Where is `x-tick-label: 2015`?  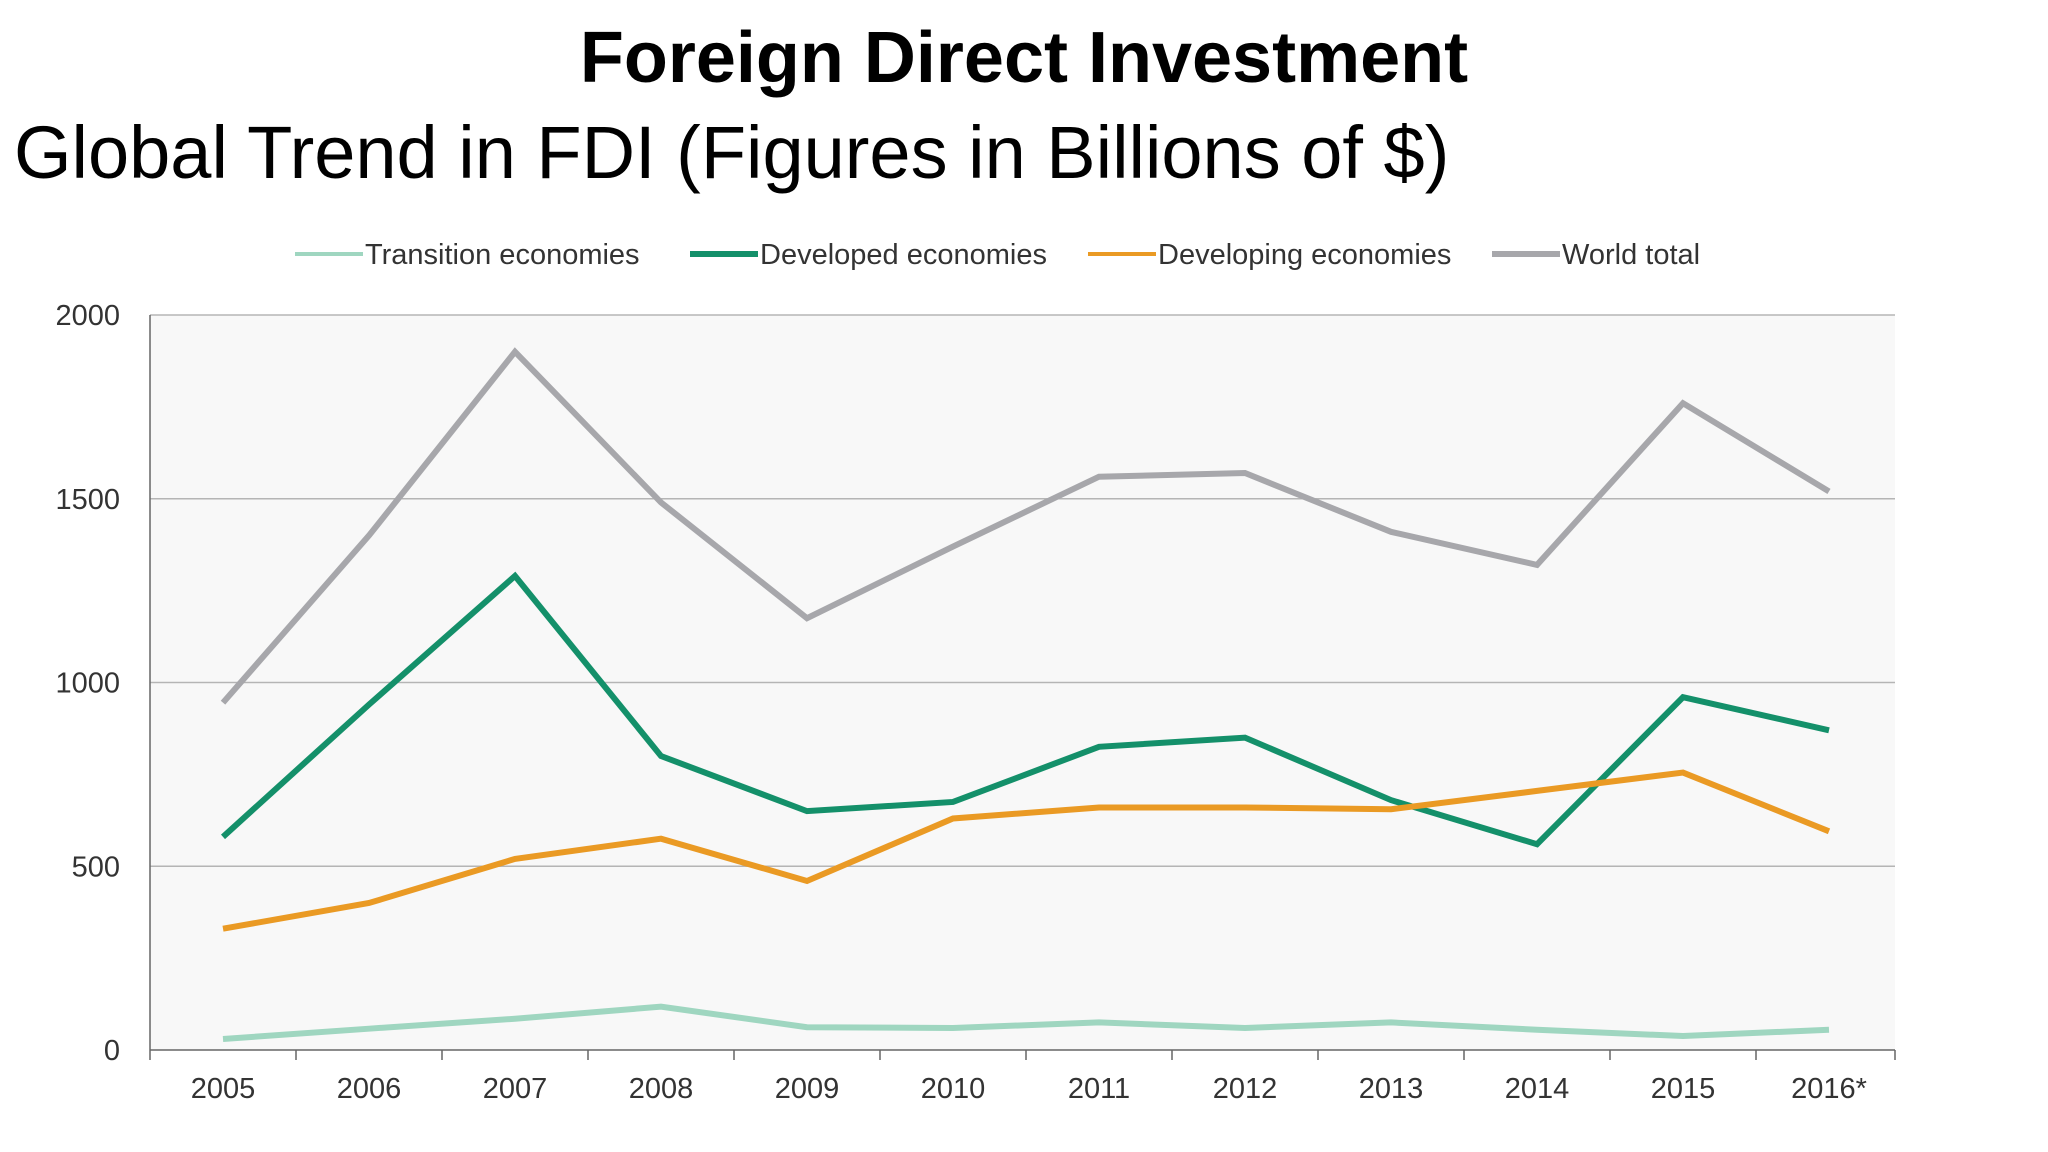
x-tick-label: 2015 is located at coordinates (1683, 1089).